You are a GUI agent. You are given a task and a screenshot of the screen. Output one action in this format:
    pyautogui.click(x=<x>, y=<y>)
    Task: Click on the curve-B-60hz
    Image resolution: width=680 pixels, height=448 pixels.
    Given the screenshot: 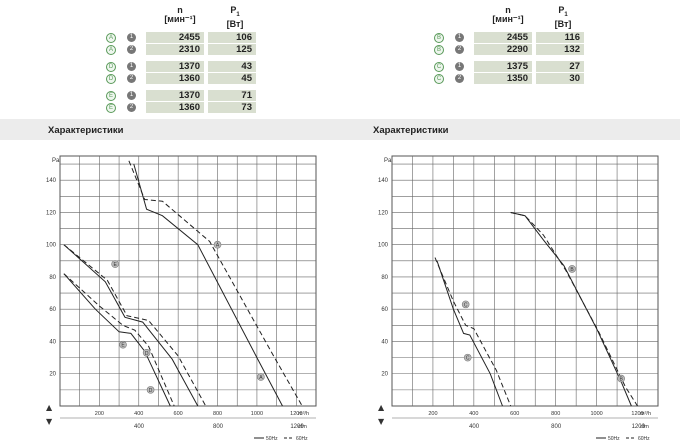 What is the action you would take?
    pyautogui.click(x=574, y=309)
    